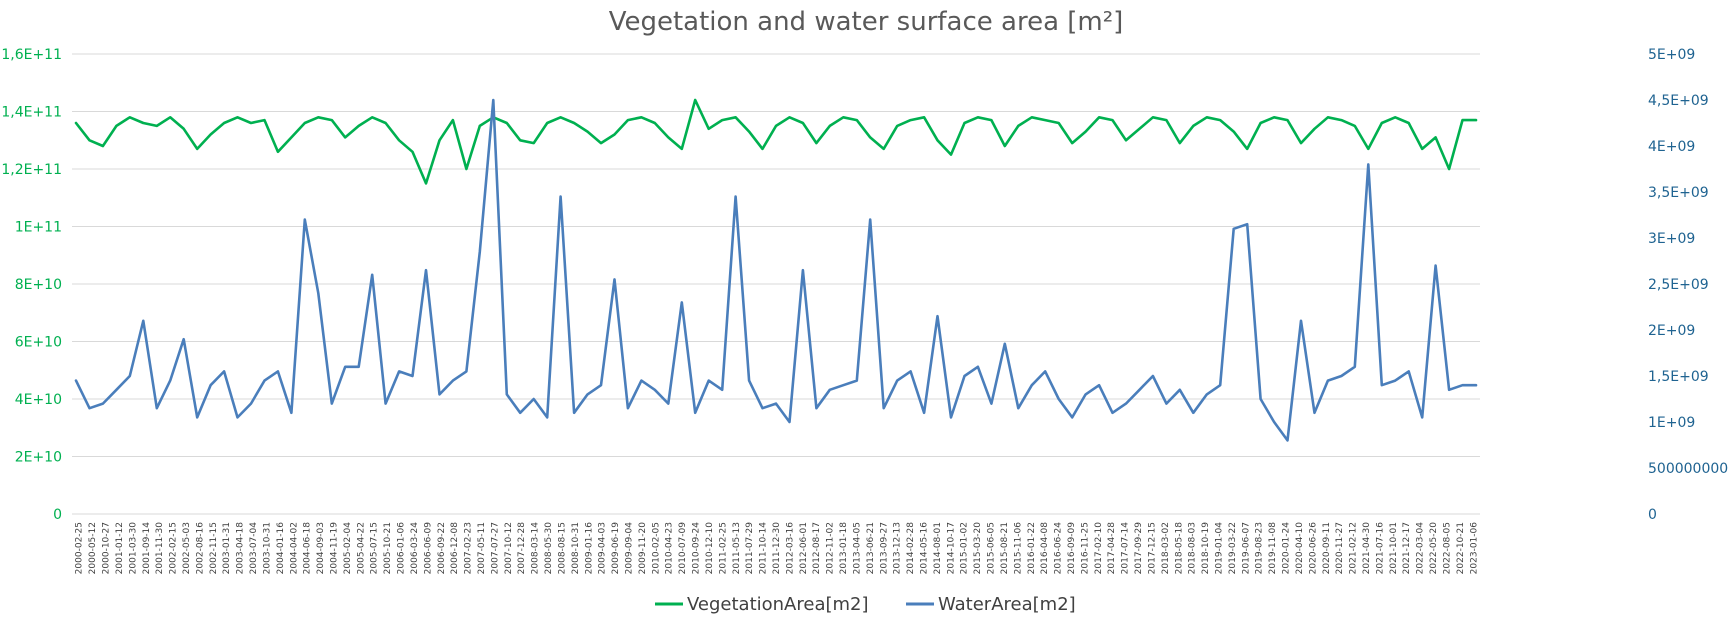 This screenshot has width=1732, height=617. I want to click on x-tick-label: 2012-06-01, so click(804, 548).